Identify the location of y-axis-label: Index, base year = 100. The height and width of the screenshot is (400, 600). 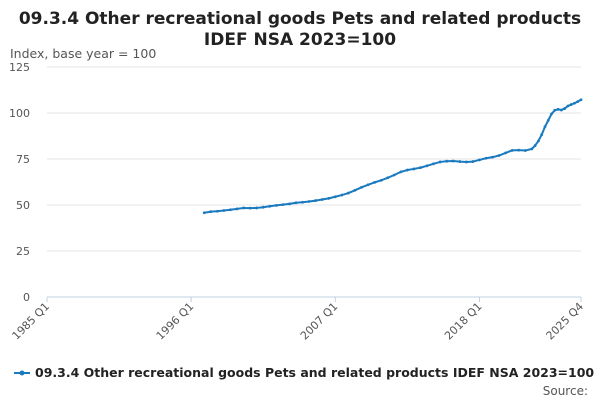
(83, 53).